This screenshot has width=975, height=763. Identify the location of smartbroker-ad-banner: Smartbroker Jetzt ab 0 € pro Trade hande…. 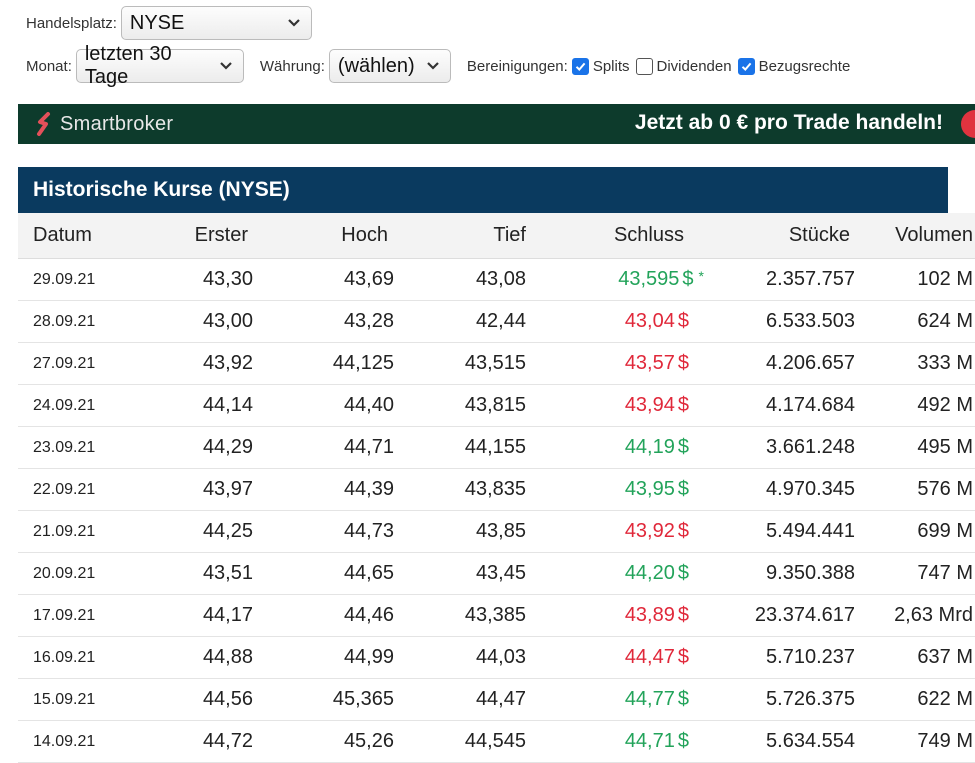
(496, 124).